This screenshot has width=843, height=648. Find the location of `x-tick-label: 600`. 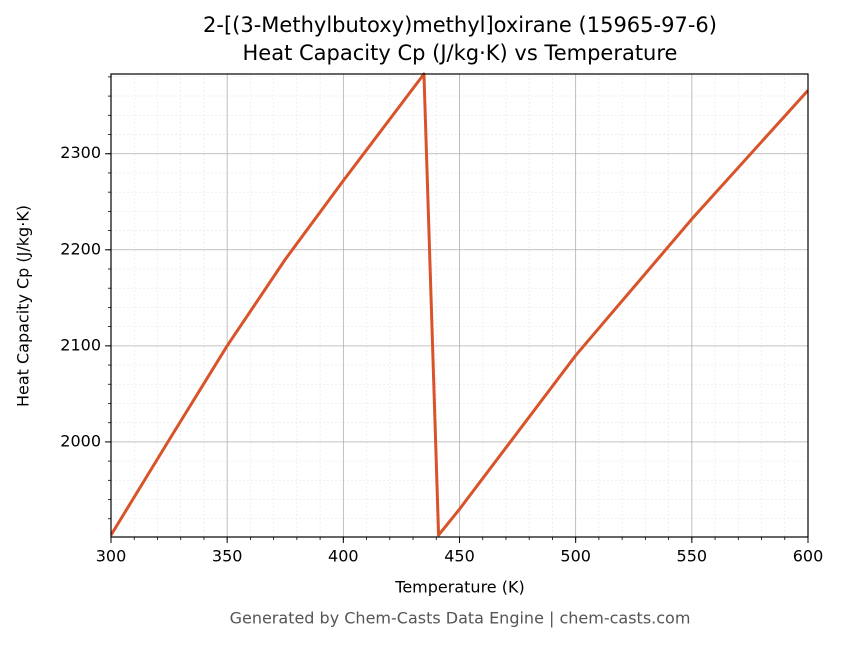

x-tick-label: 600 is located at coordinates (808, 556).